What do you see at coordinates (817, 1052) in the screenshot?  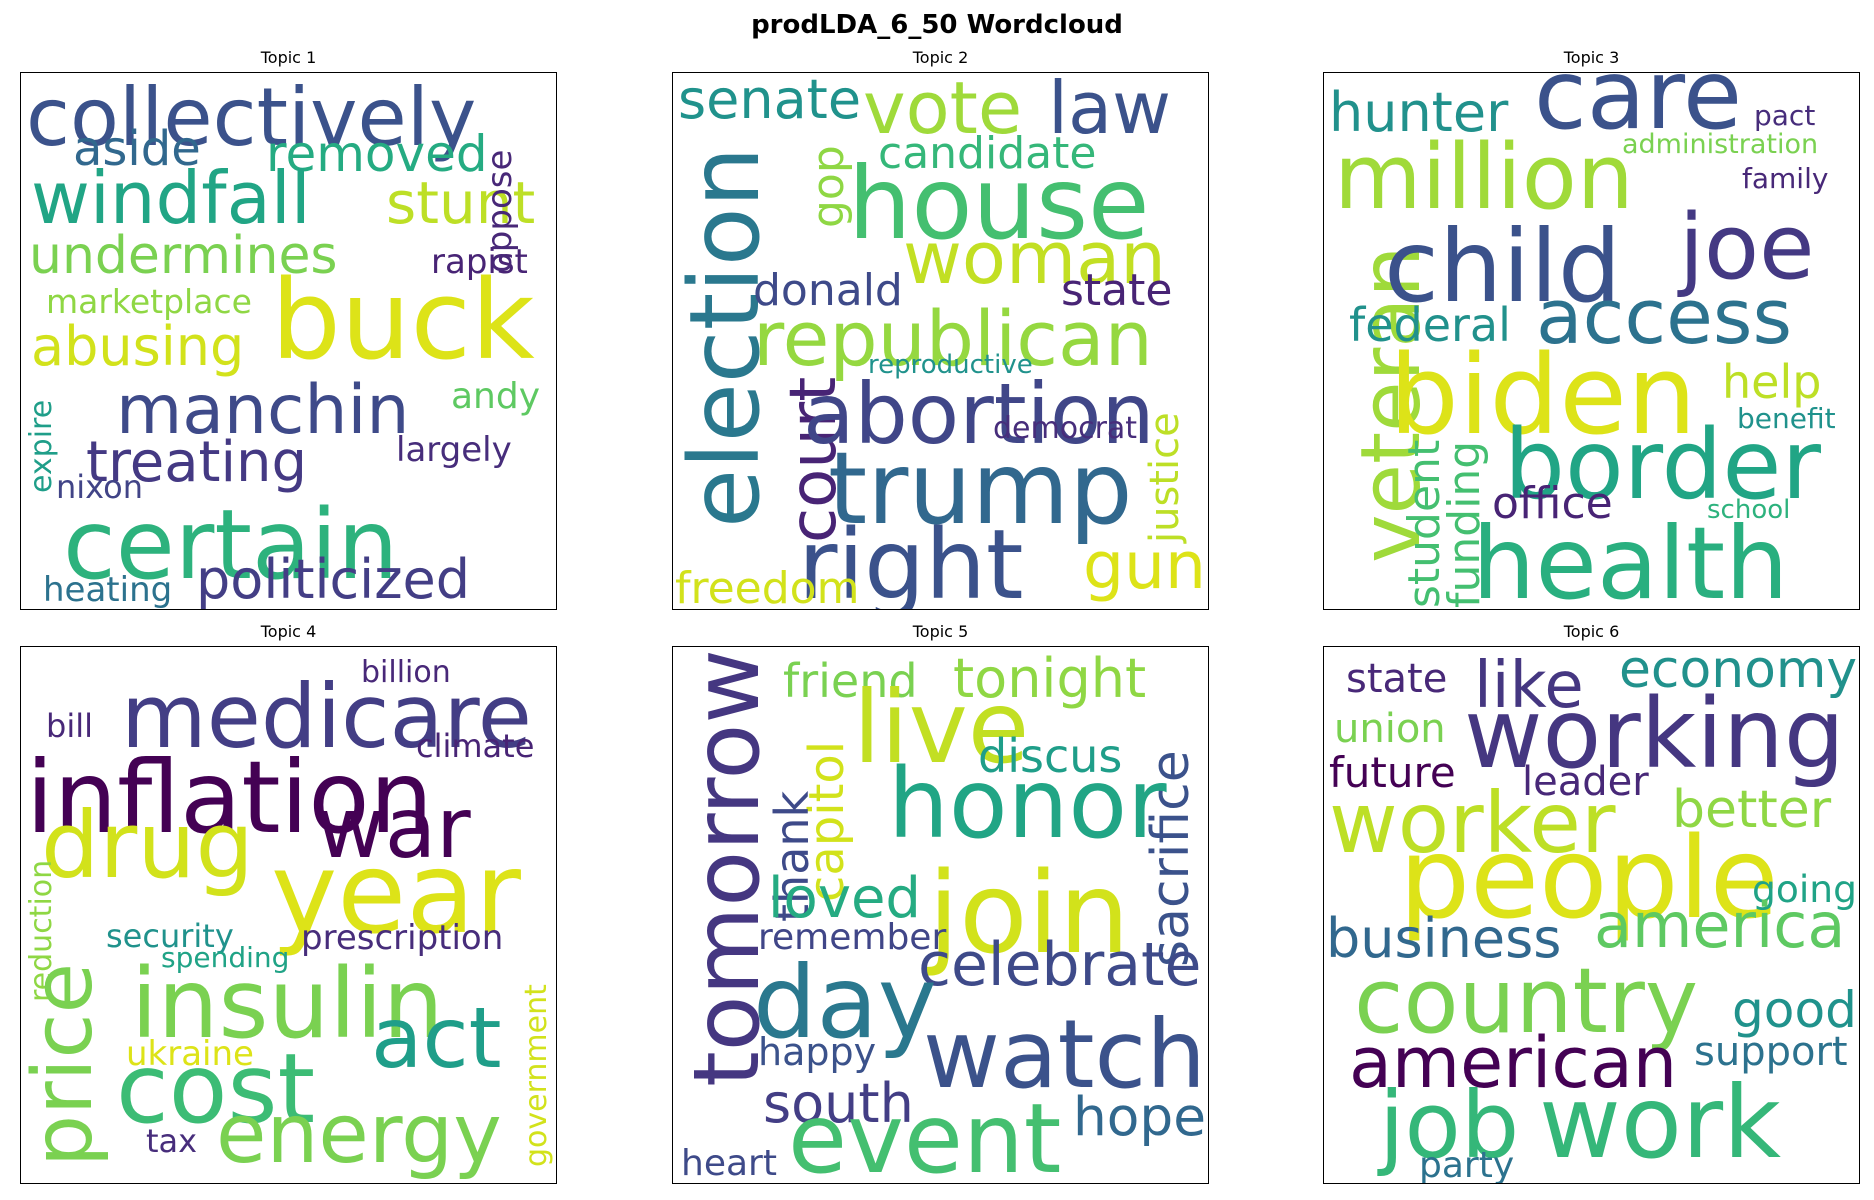 I see `word-happy: happy` at bounding box center [817, 1052].